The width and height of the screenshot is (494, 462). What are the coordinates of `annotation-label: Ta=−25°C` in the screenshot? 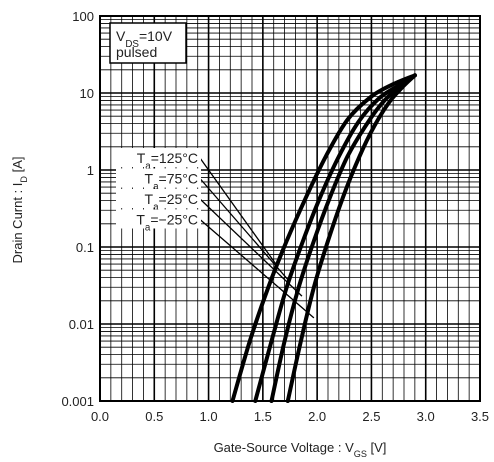 It's located at (167, 223).